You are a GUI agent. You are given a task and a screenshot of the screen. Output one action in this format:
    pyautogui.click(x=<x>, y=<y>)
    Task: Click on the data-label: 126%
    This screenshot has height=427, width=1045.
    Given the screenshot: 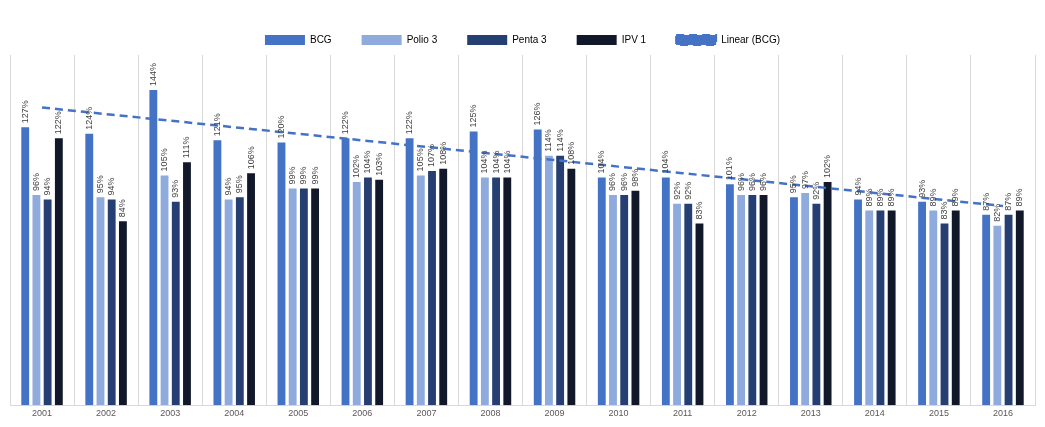 What is the action you would take?
    pyautogui.click(x=537, y=114)
    